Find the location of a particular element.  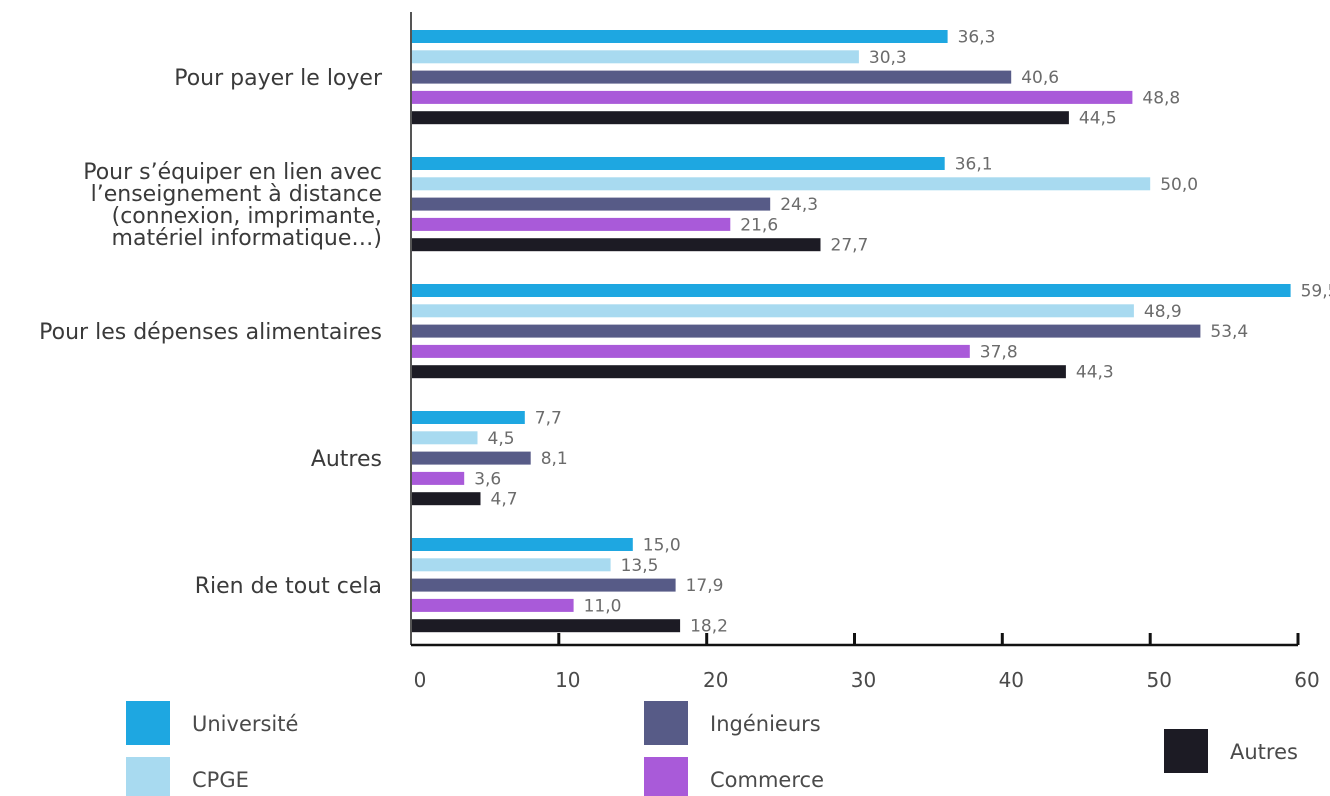

legend-label: Ingénieurs is located at coordinates (765, 724).